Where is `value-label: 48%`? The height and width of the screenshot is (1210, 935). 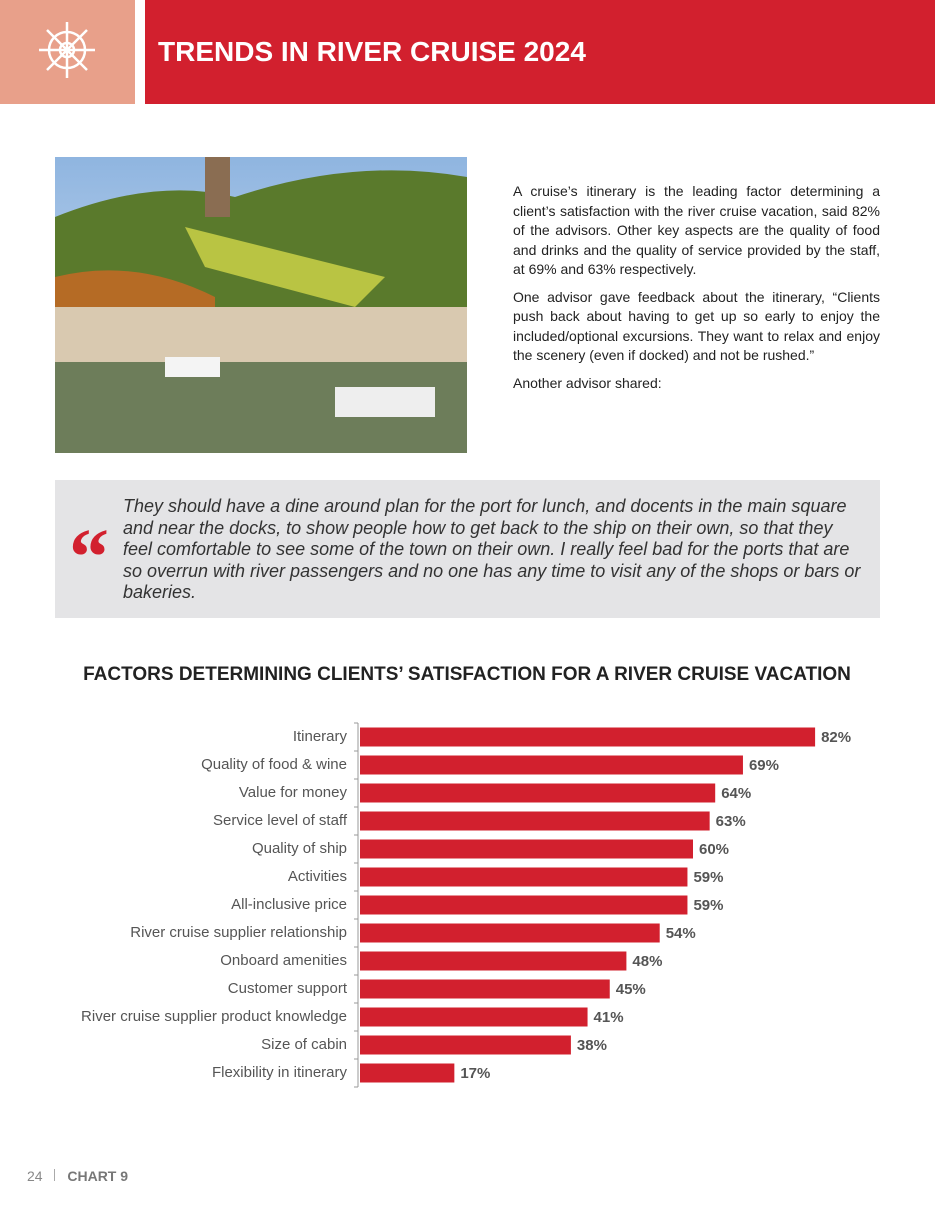
value-label: 48% is located at coordinates (647, 961).